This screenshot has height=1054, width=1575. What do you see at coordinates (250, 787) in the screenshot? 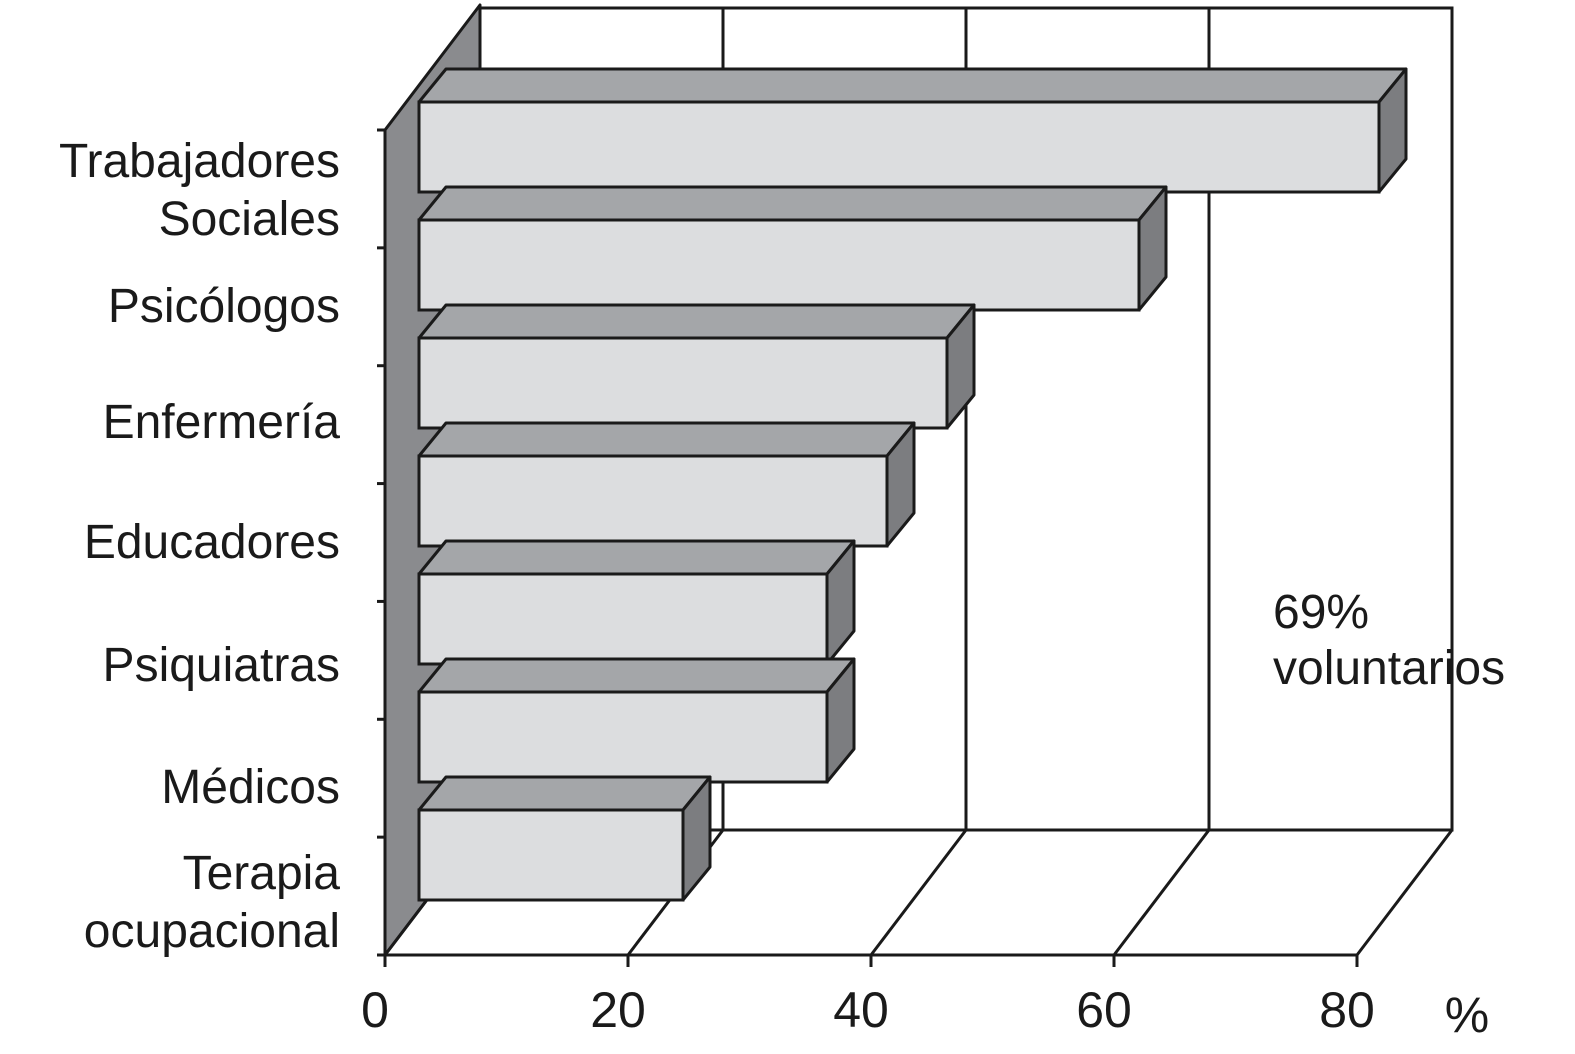
I see `category-label: Médicos` at bounding box center [250, 787].